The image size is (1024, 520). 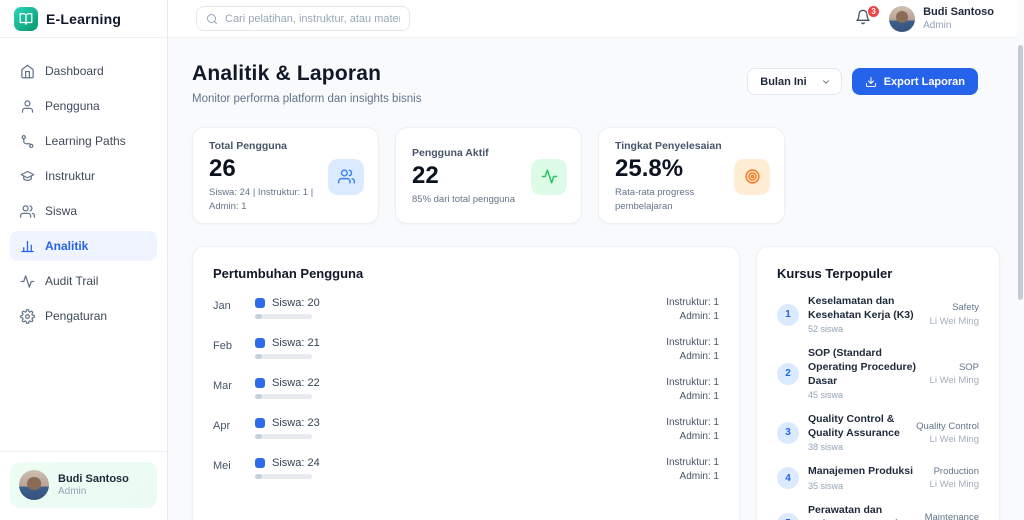 I want to click on home-icon, so click(x=27, y=71).